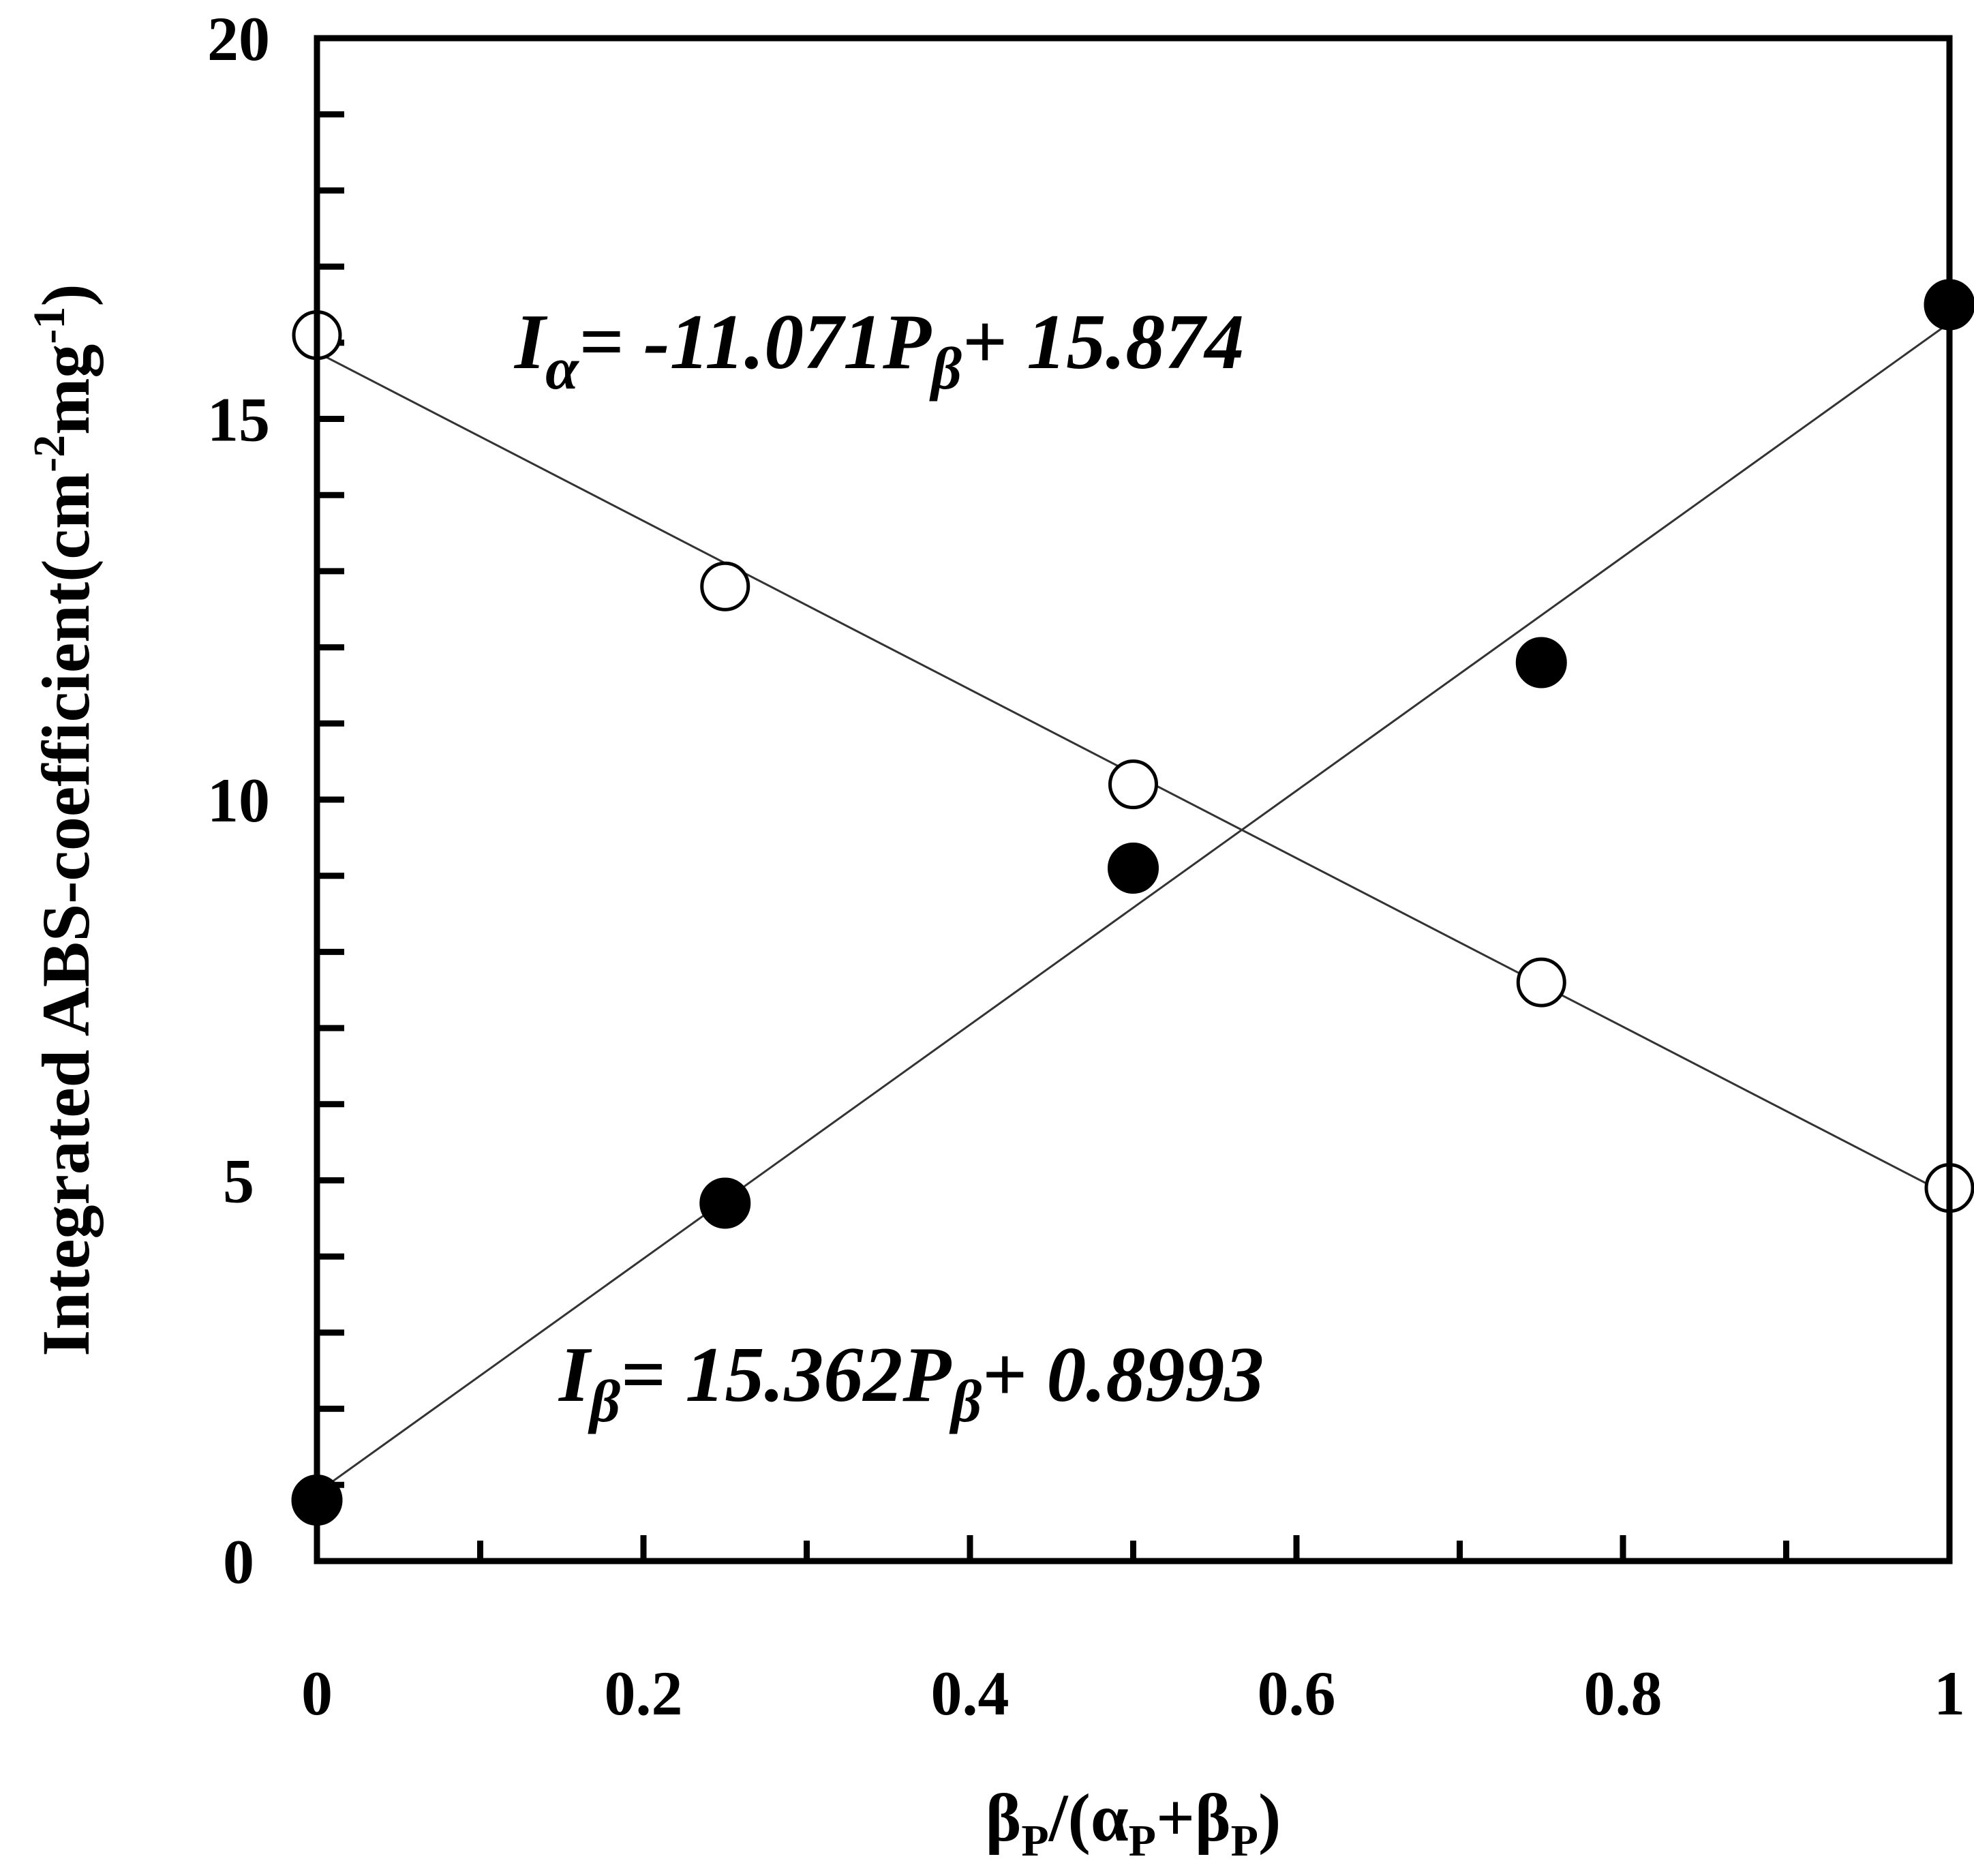  What do you see at coordinates (1004, 1818) in the screenshot?
I see `xlabel-main: β` at bounding box center [1004, 1818].